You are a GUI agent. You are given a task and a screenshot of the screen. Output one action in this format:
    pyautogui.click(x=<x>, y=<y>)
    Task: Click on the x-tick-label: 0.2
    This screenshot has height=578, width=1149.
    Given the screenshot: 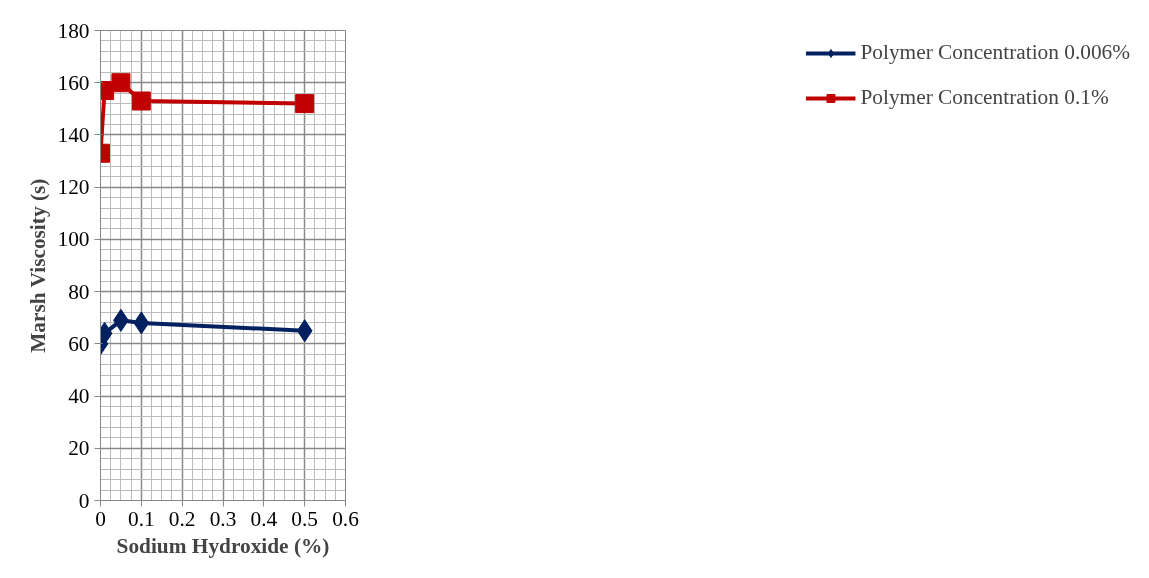 What is the action you would take?
    pyautogui.click(x=182, y=518)
    